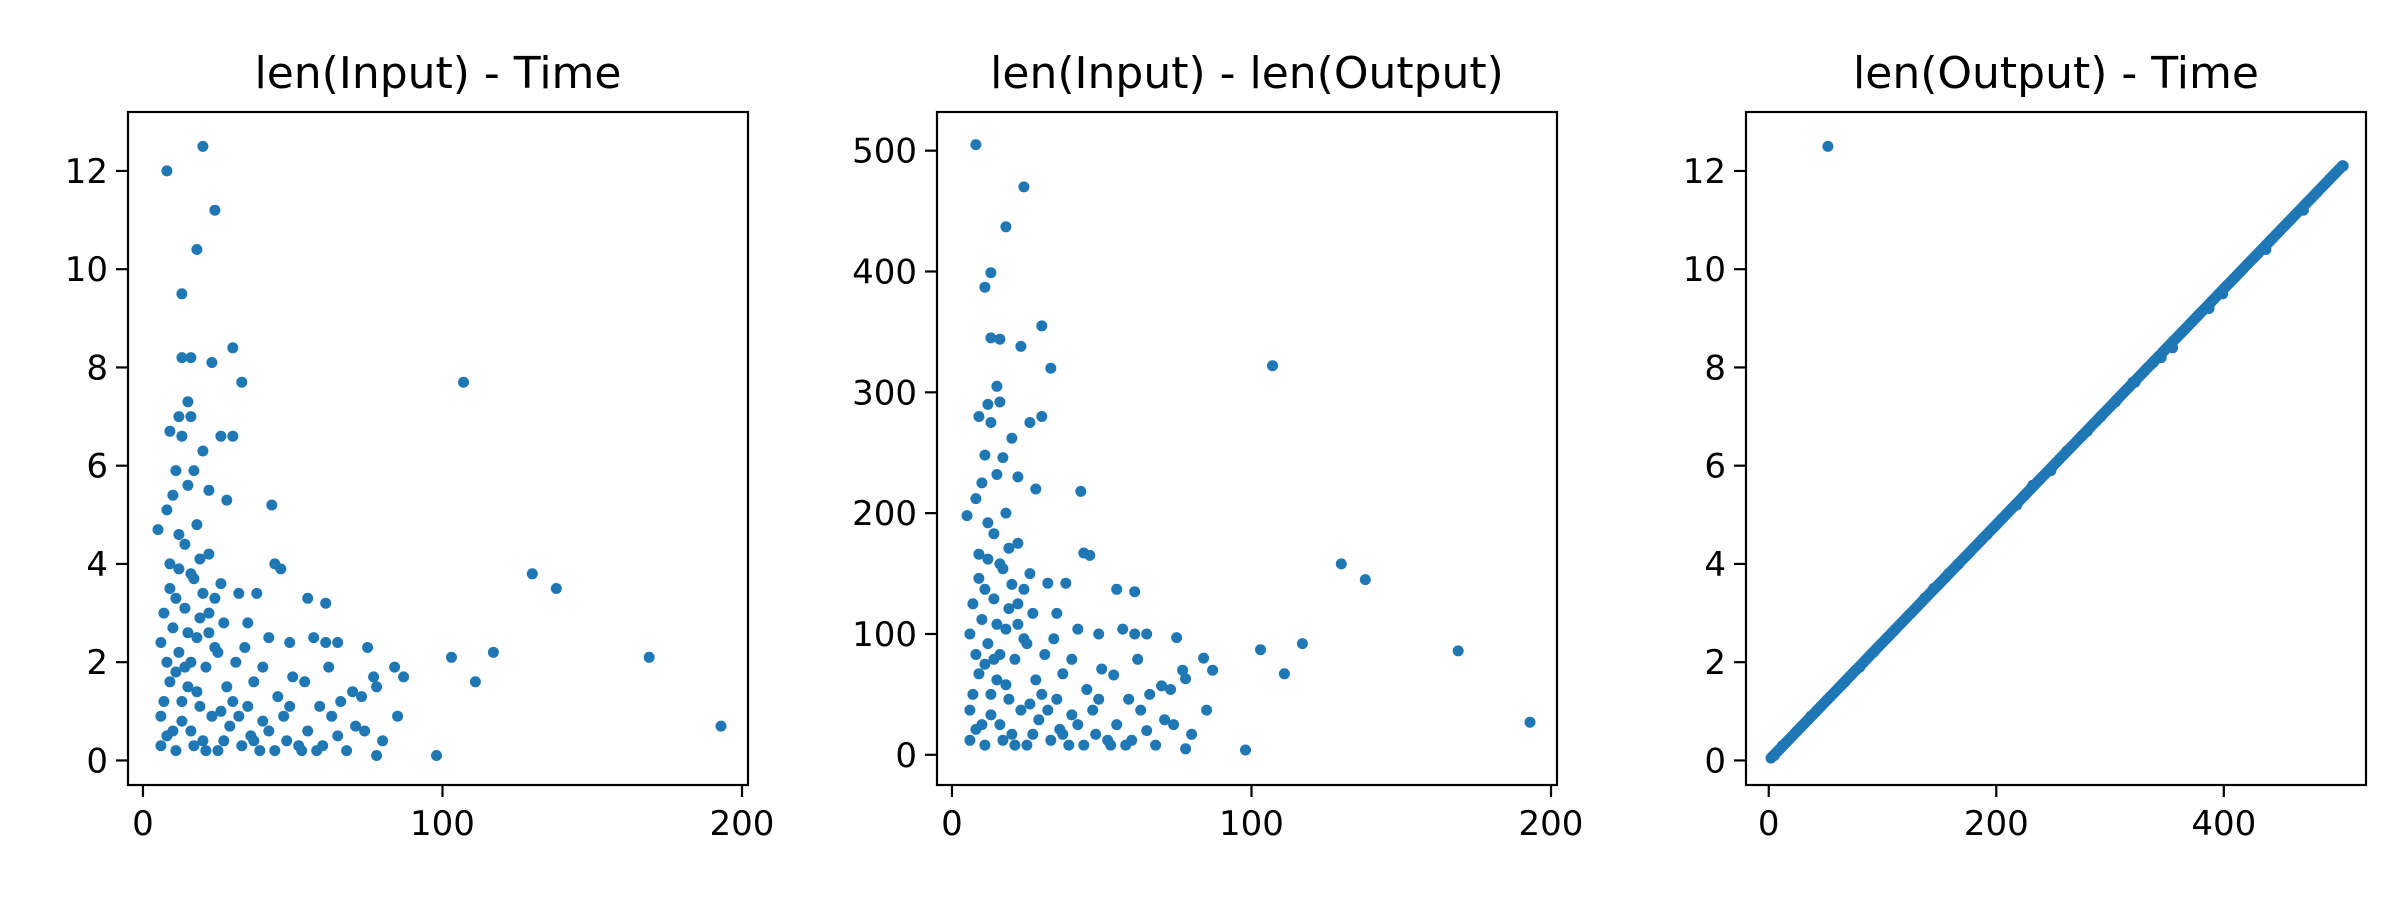  Describe the element at coordinates (438, 73) in the screenshot. I see `subplot-title: len(Input) - Time` at that location.